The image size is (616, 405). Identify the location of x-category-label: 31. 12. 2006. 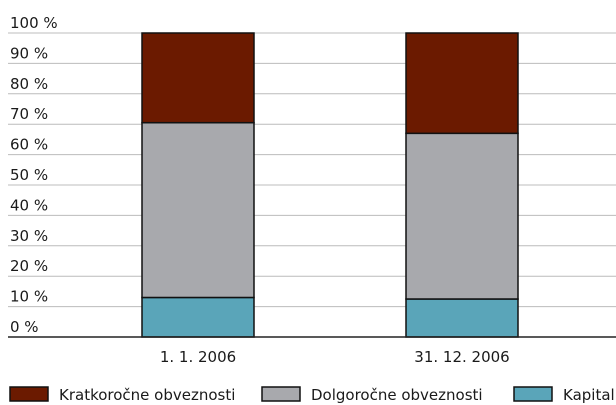
(461, 357).